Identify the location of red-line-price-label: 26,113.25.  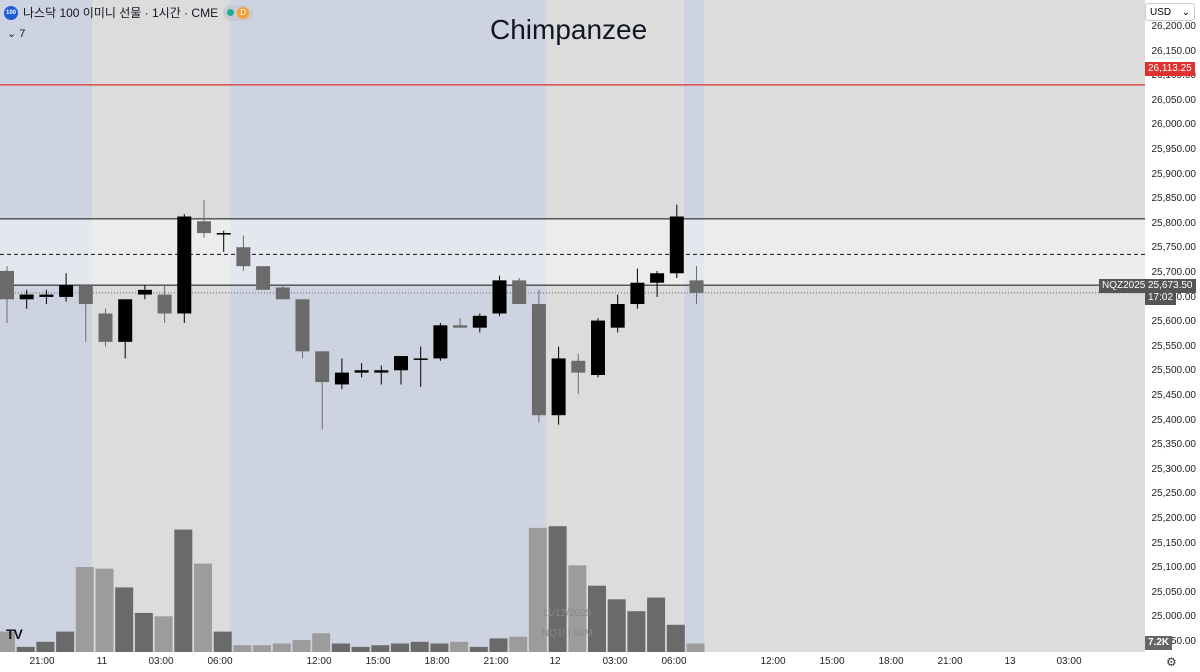
(1170, 69).